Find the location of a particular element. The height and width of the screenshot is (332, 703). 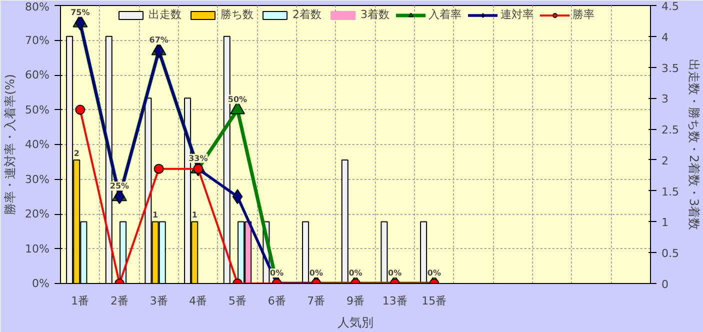

legend-label: 出走数 is located at coordinates (165, 14).